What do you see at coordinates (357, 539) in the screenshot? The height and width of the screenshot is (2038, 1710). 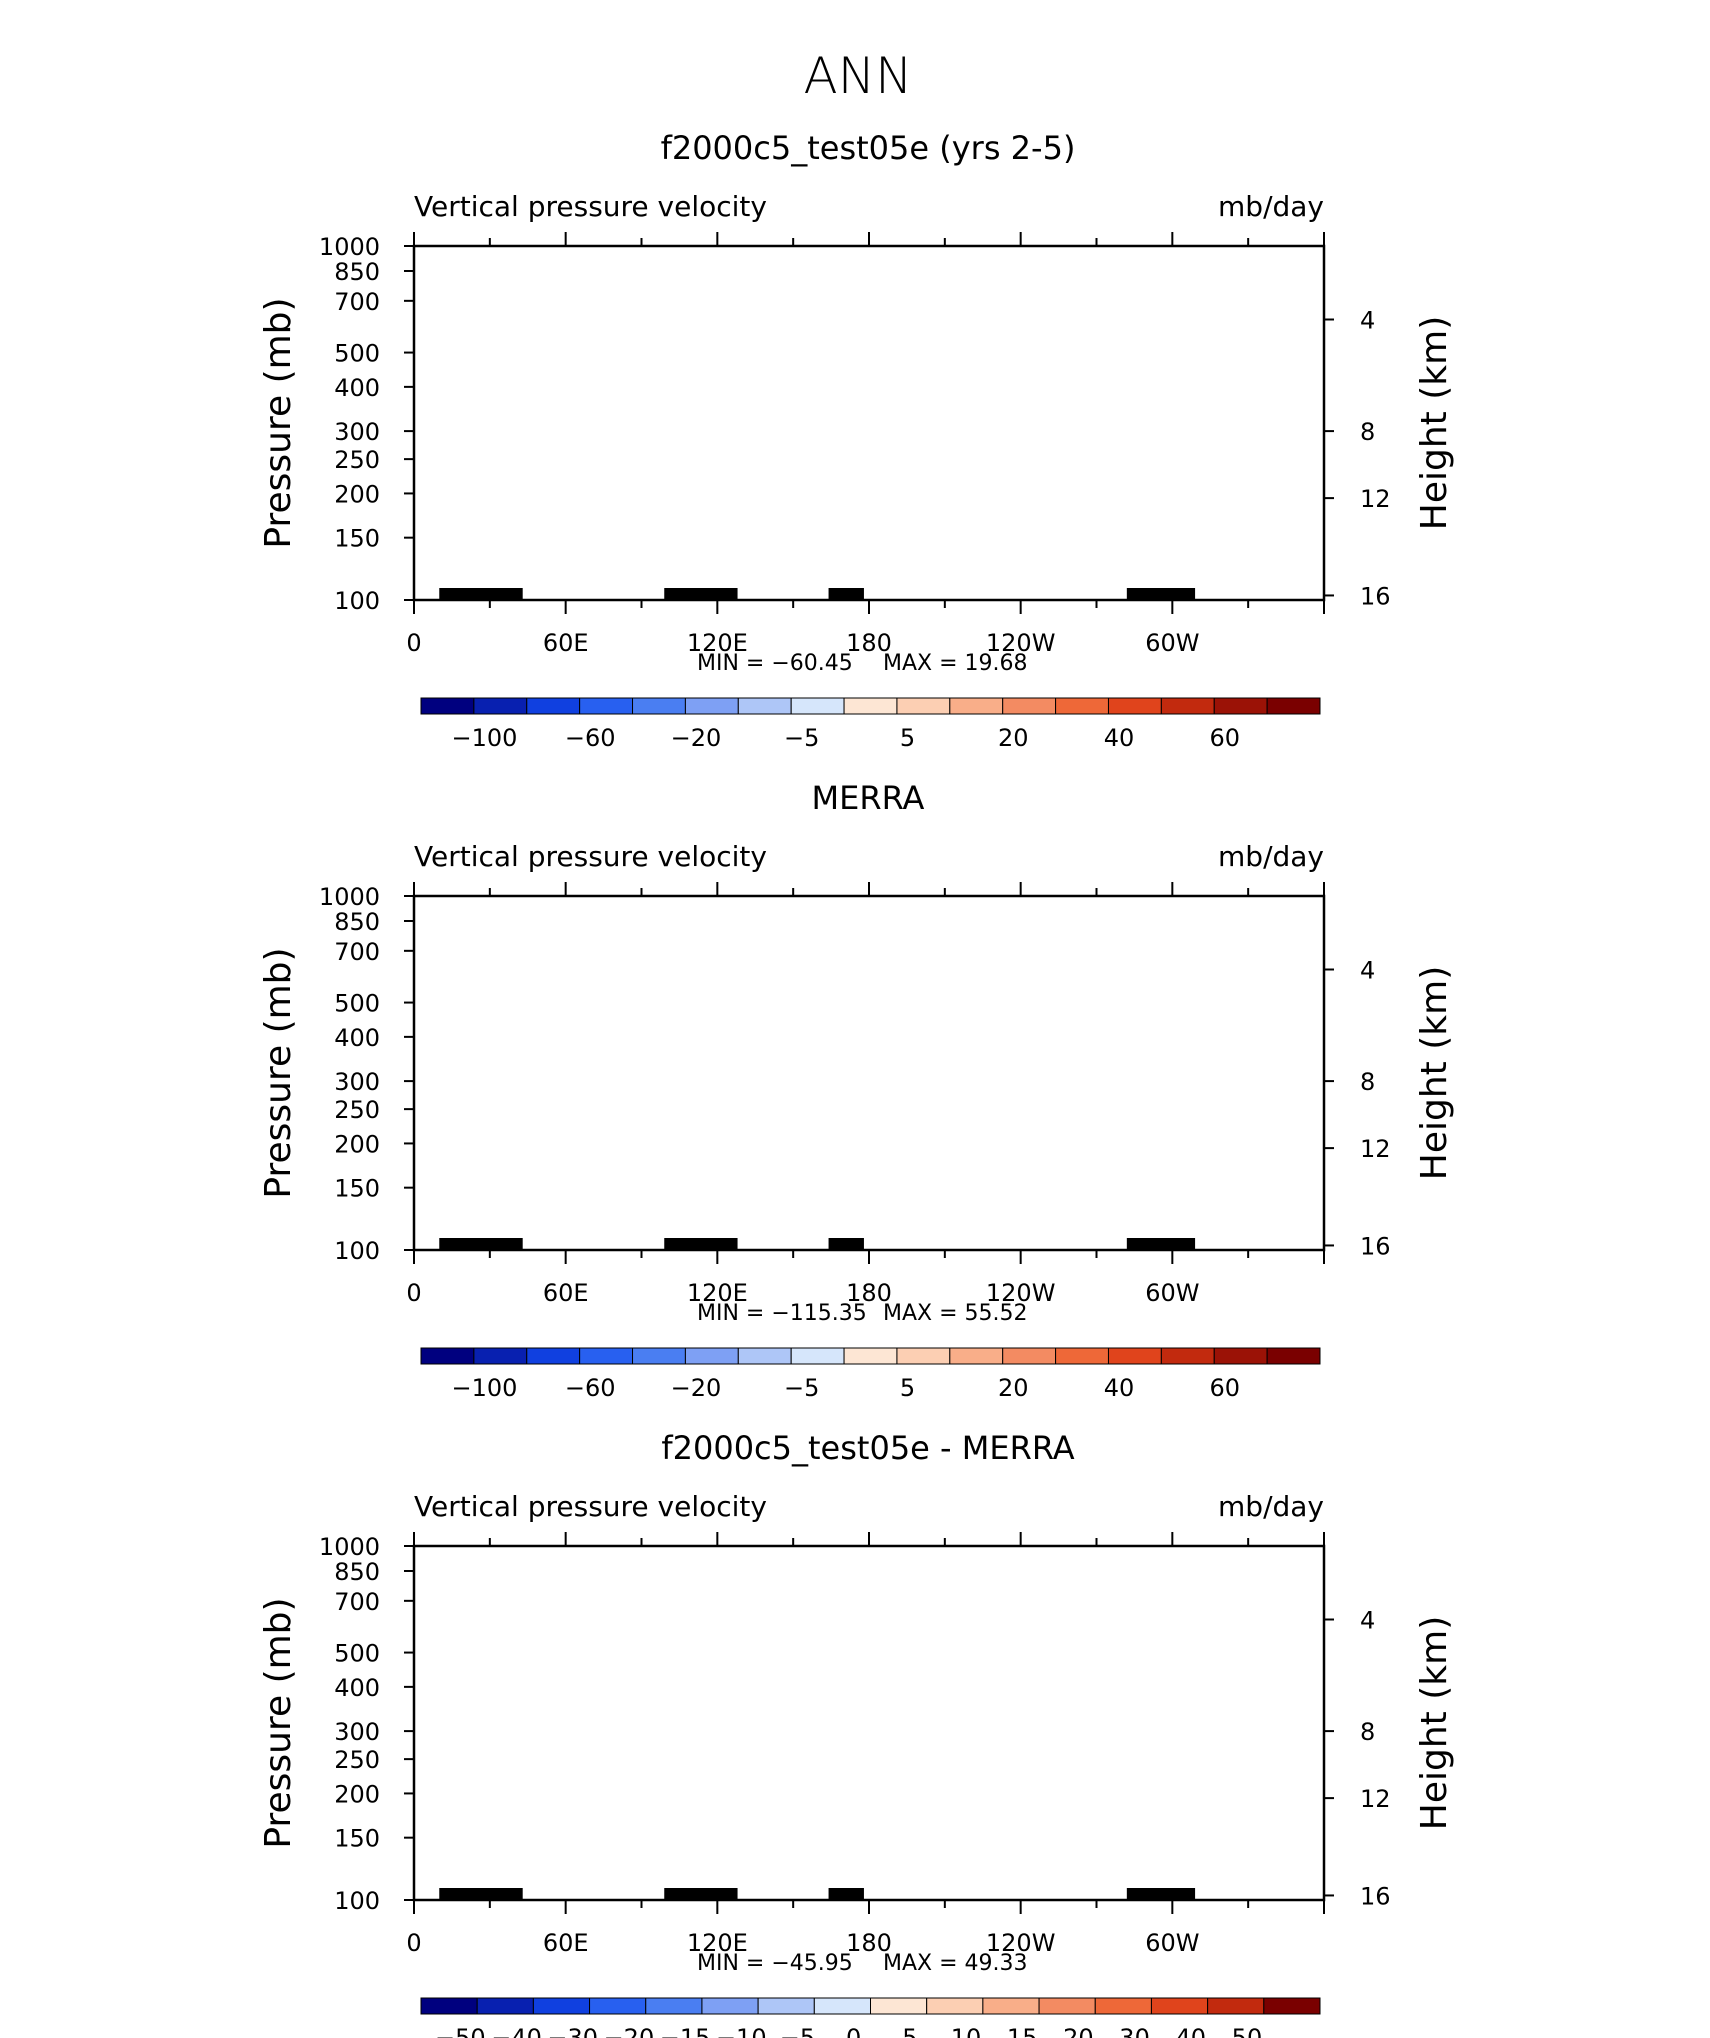 I see `y-tick-label: 150` at bounding box center [357, 539].